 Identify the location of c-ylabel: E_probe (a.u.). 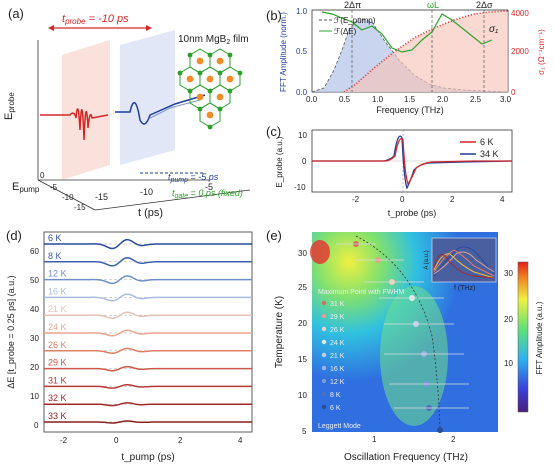
(279, 161).